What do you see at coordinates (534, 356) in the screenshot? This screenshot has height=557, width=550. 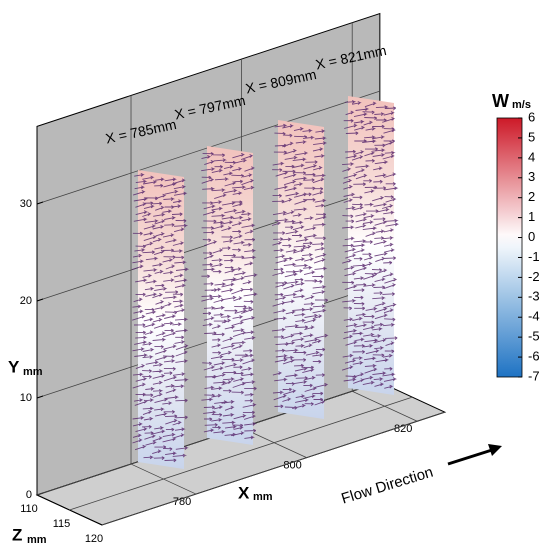 I see `colorbar-tick-label: -6` at bounding box center [534, 356].